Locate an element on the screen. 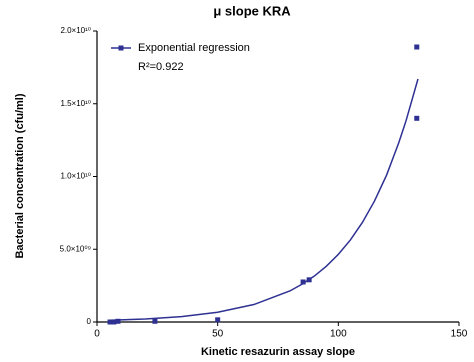 The width and height of the screenshot is (474, 362). y-tick-label: 5.0×10⁰⁹ is located at coordinates (75, 248).